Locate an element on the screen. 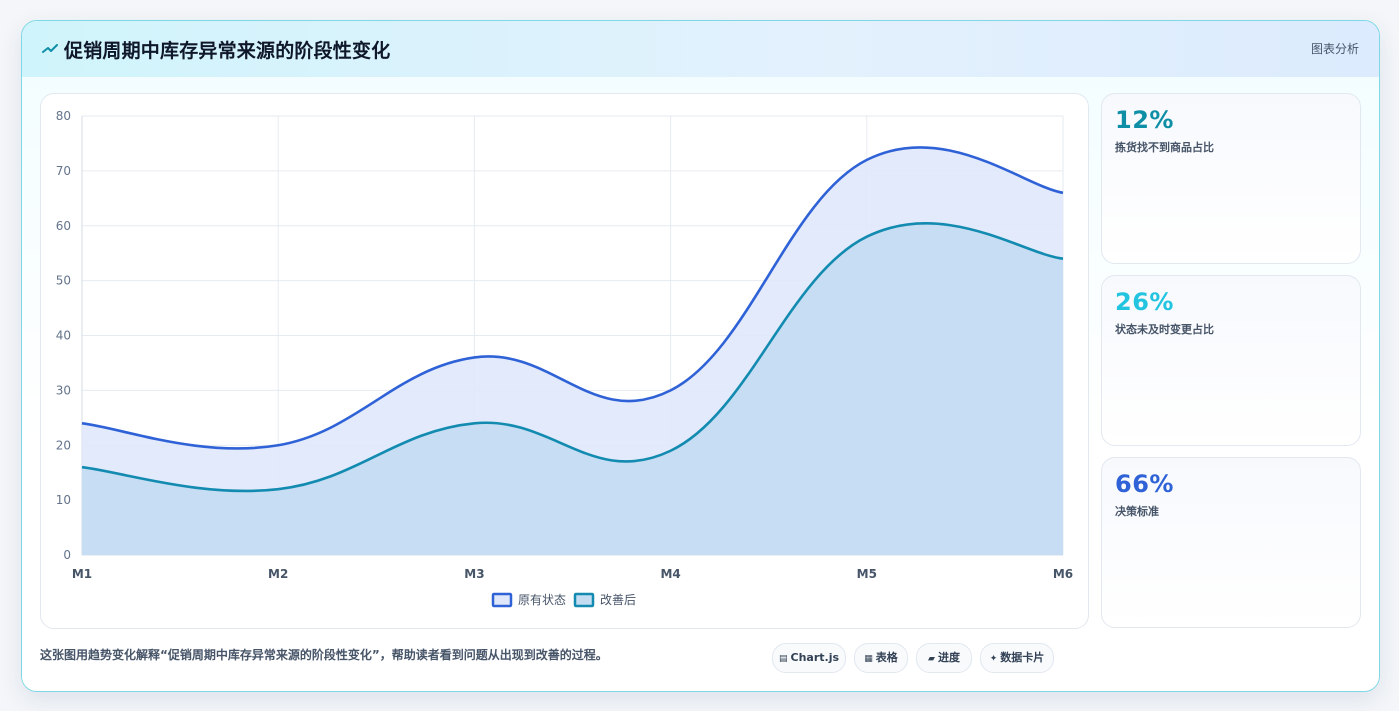  y-tick-label: 20 is located at coordinates (63, 445).